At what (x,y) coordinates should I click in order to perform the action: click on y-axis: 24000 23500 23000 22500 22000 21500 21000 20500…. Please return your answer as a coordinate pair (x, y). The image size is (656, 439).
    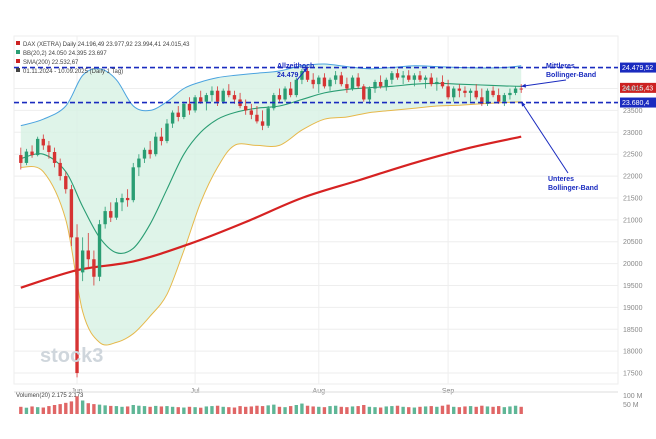
    Looking at the image, I should click on (633, 232).